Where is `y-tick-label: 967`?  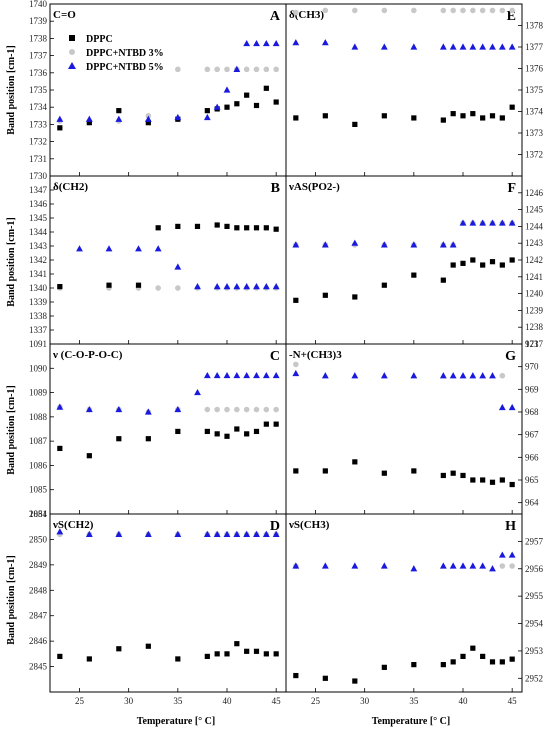
y-tick-label: 967 is located at coordinates (532, 435).